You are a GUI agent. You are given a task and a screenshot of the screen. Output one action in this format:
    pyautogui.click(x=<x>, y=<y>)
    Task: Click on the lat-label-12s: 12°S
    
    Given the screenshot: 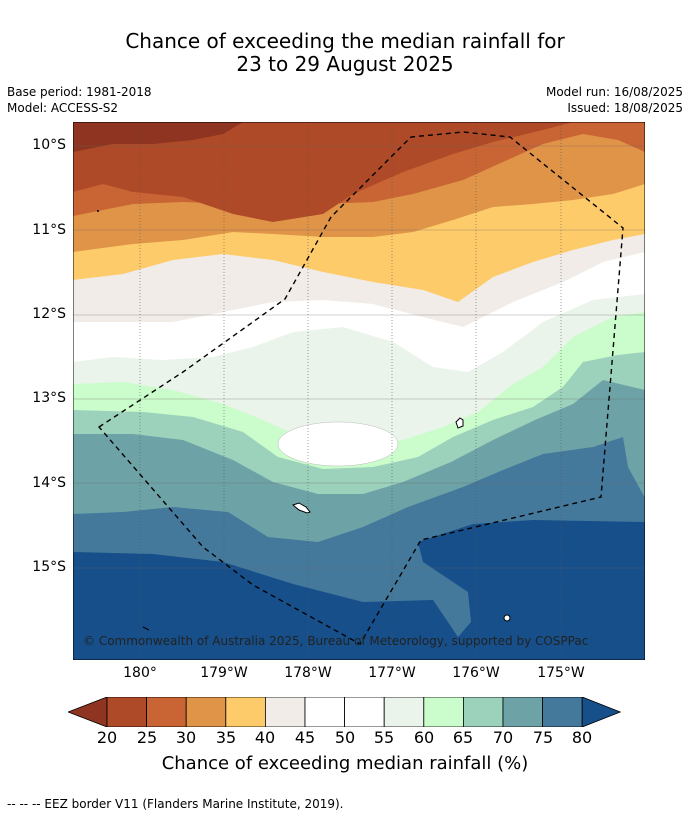 What is the action you would take?
    pyautogui.click(x=49, y=314)
    